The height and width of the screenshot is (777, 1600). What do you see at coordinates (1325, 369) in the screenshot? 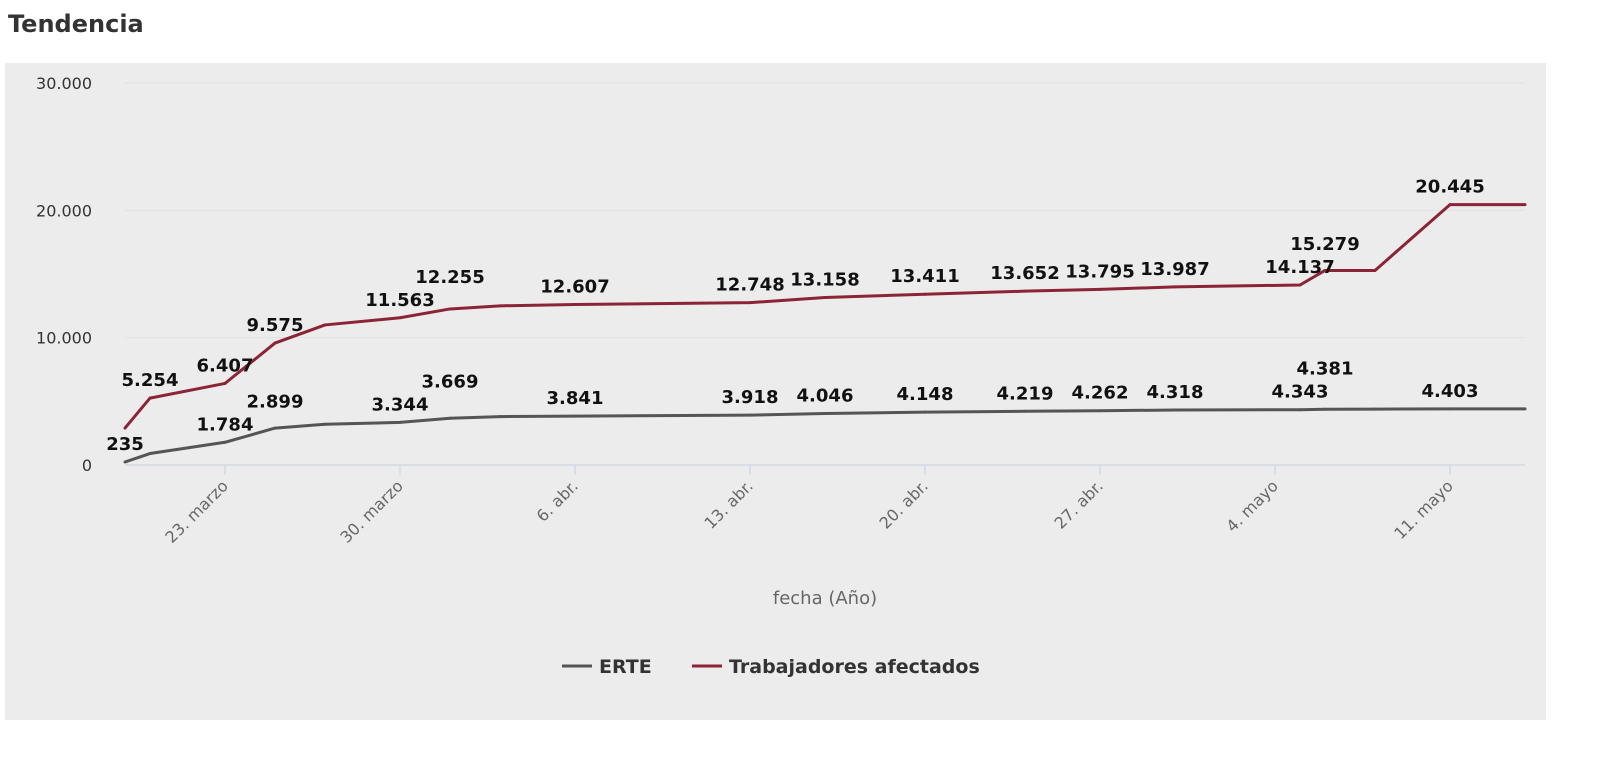
I see `data-label: 4.381` at bounding box center [1325, 369].